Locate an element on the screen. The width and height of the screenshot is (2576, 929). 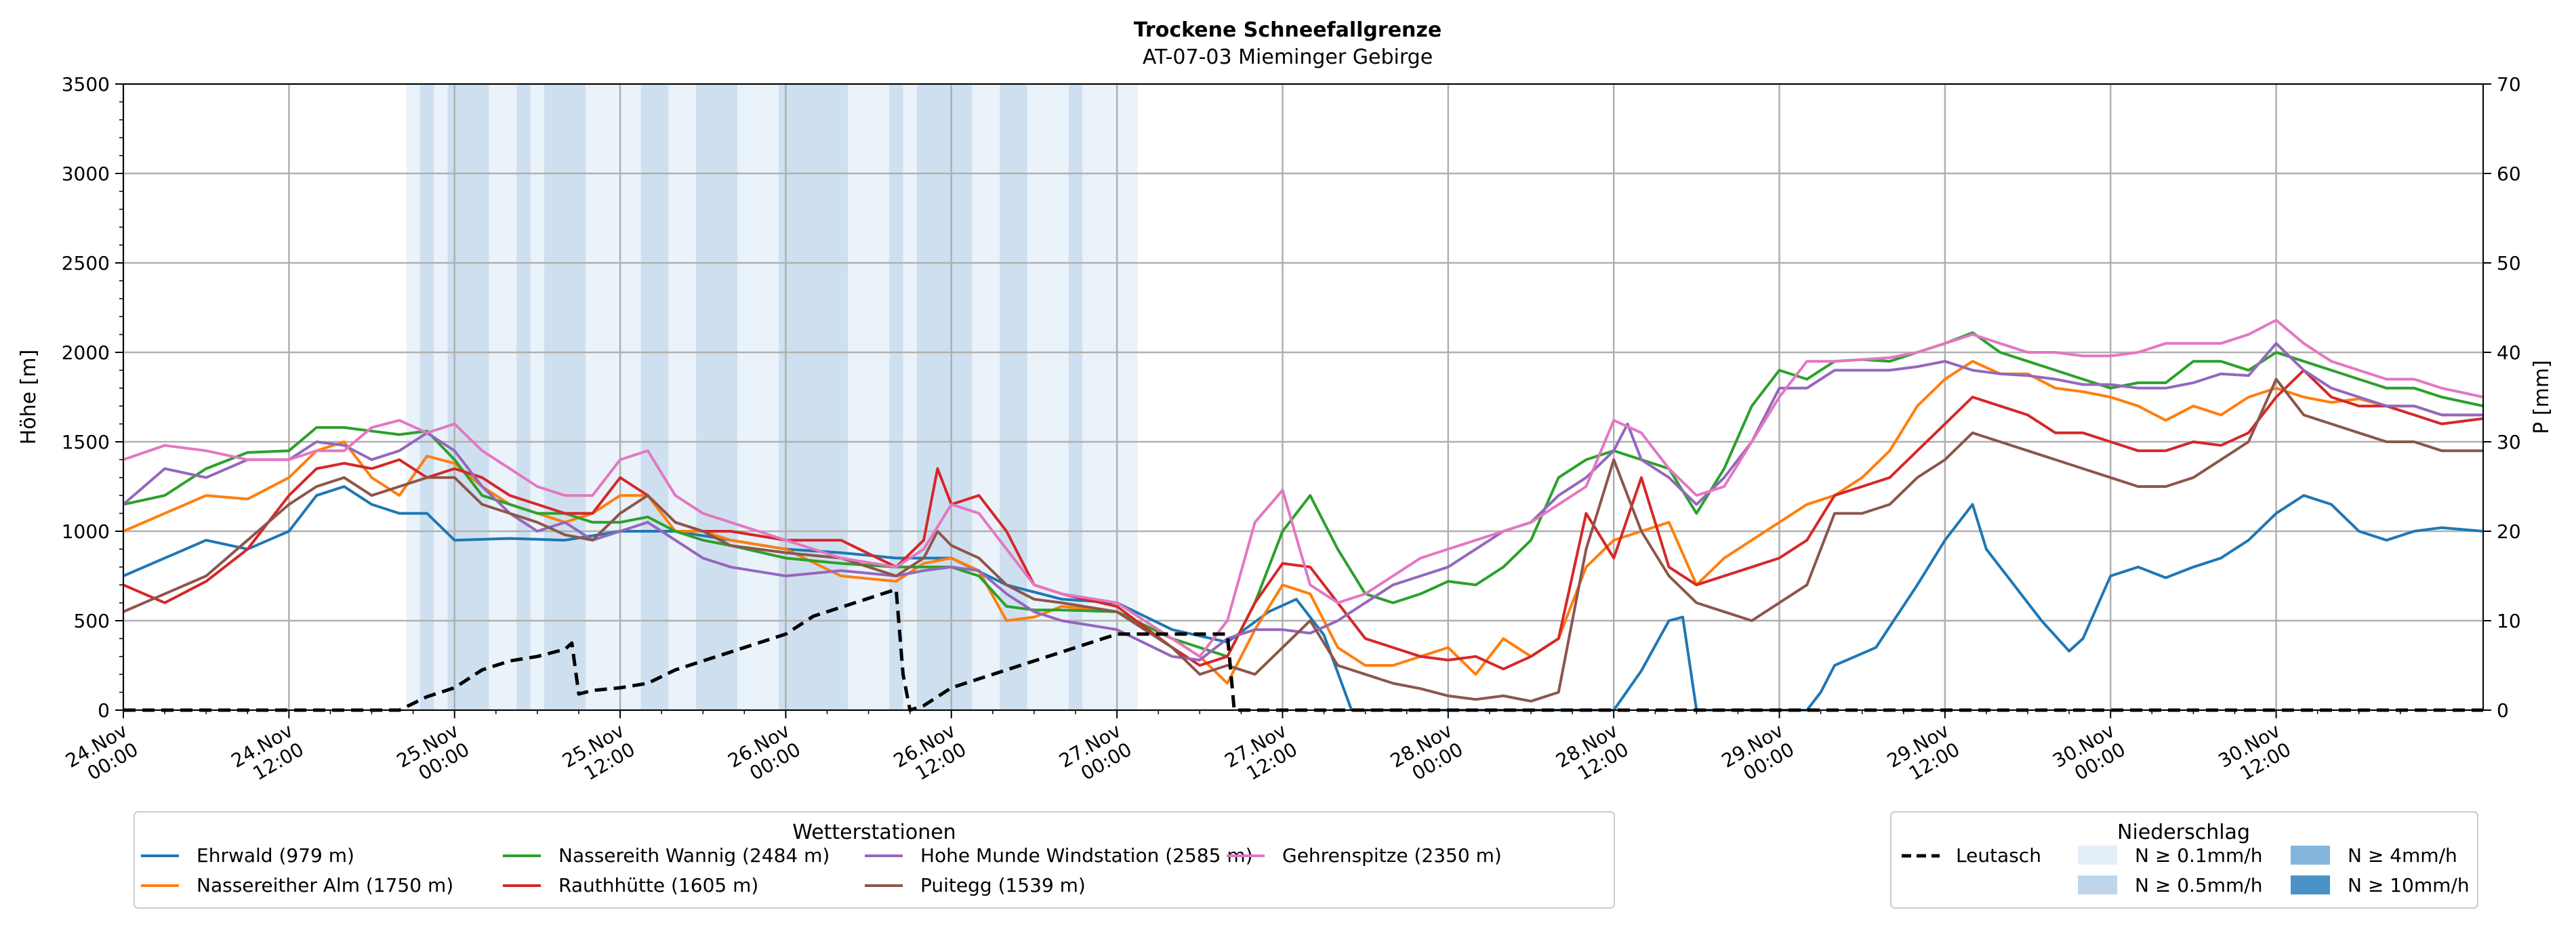
precip-legend-title: Niederschlag is located at coordinates (2184, 832).